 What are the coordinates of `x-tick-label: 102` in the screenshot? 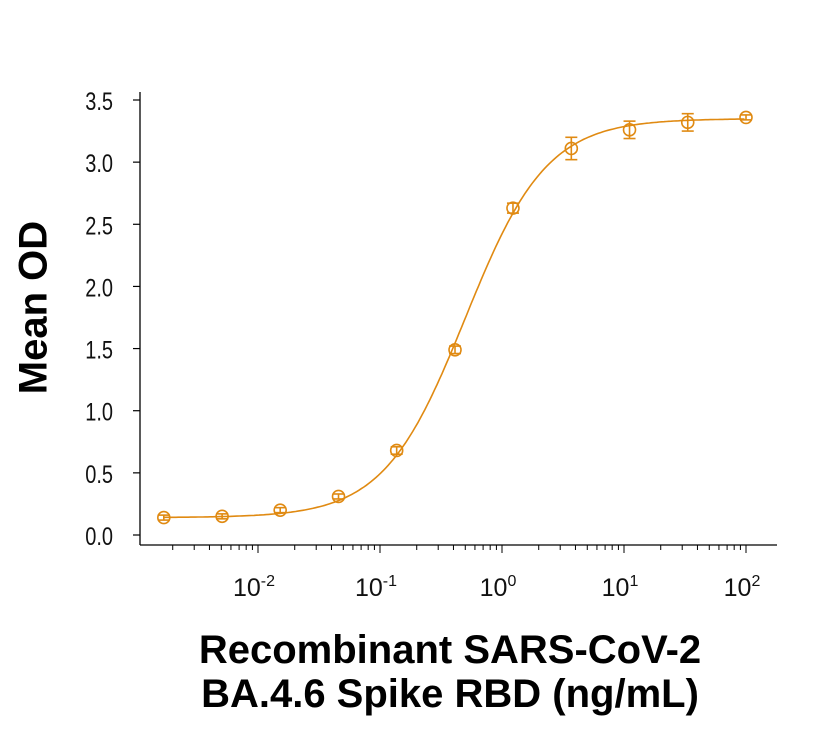 It's located at (742, 587).